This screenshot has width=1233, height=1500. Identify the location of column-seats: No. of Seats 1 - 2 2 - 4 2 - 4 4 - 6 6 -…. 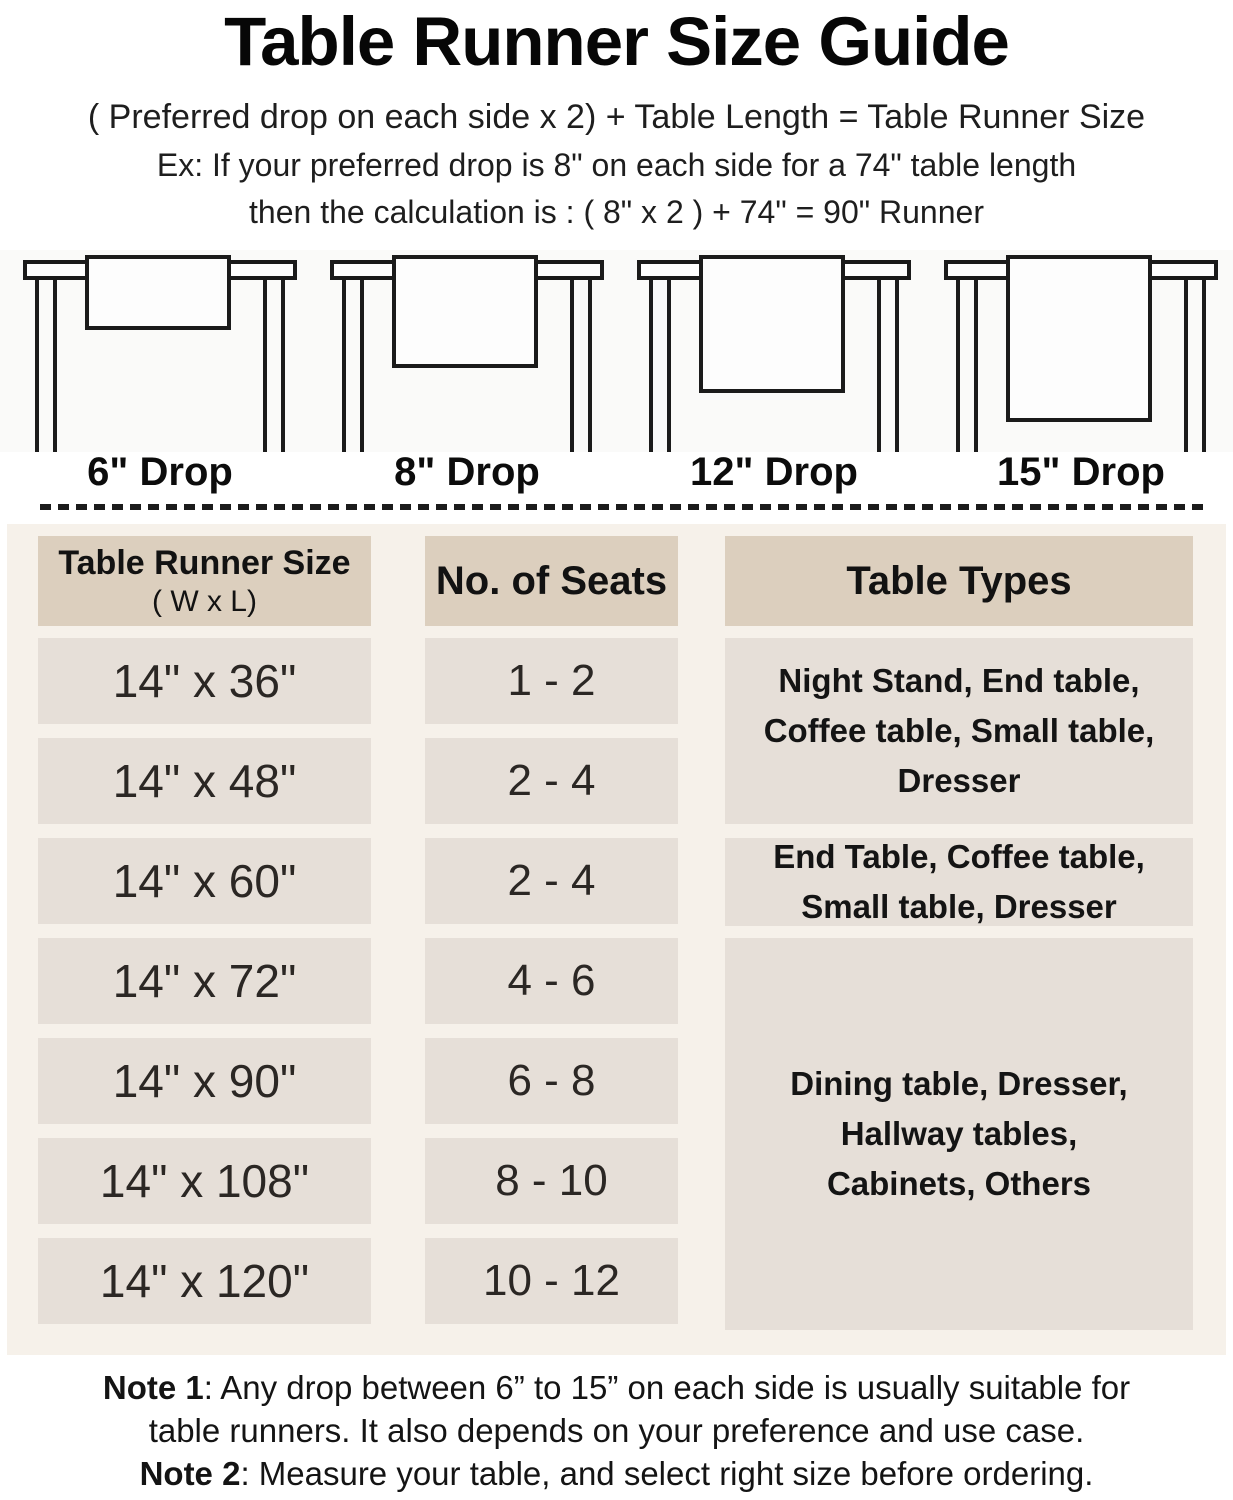
(551, 939).